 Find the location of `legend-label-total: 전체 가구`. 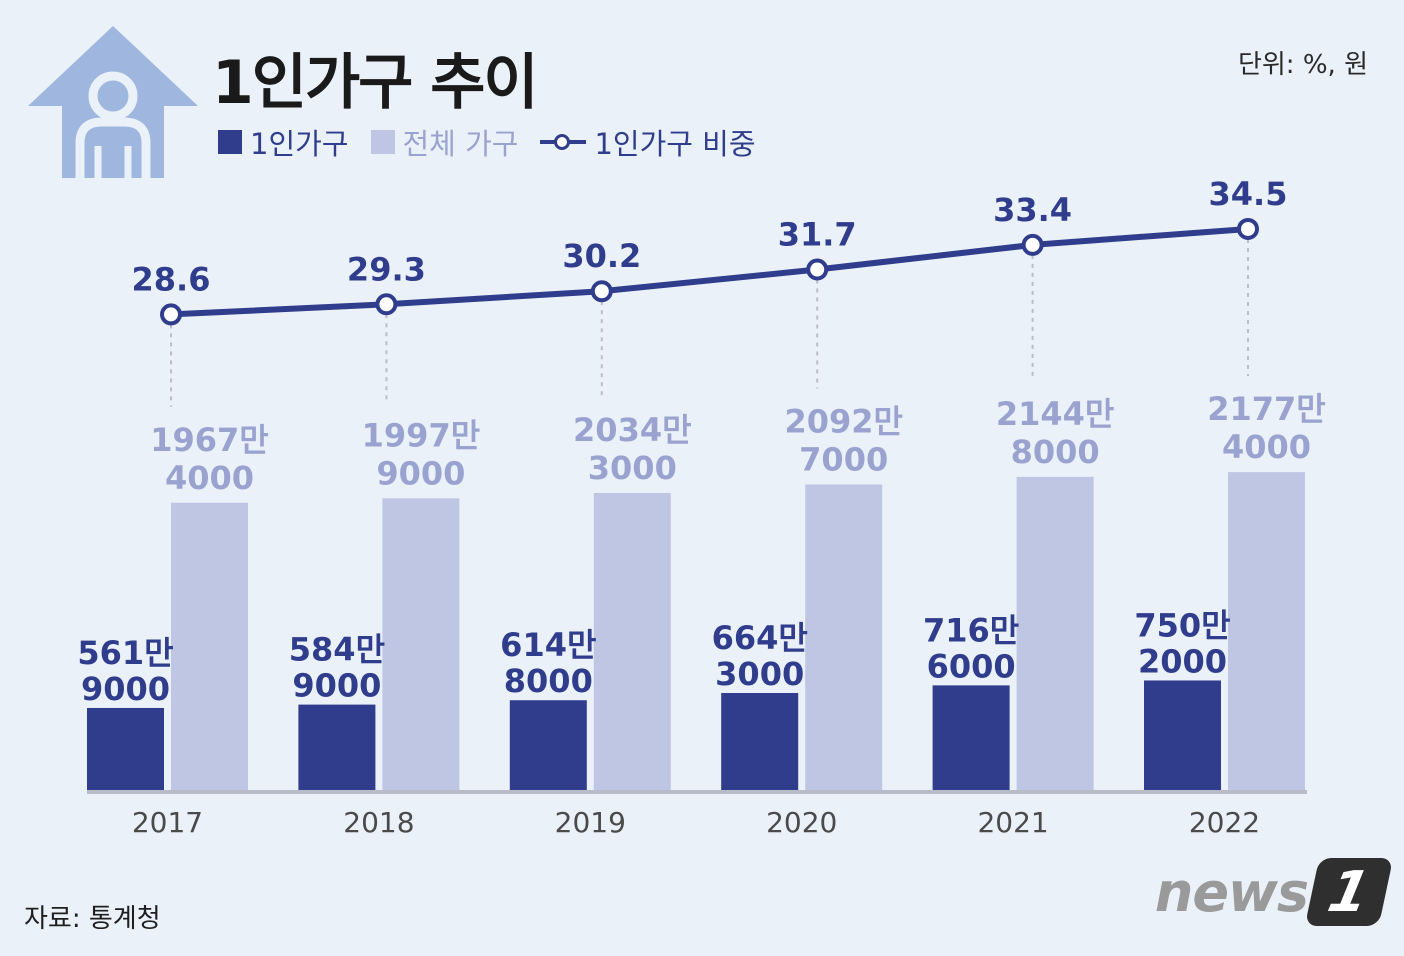

legend-label-total: 전체 가구 is located at coordinates (460, 144).